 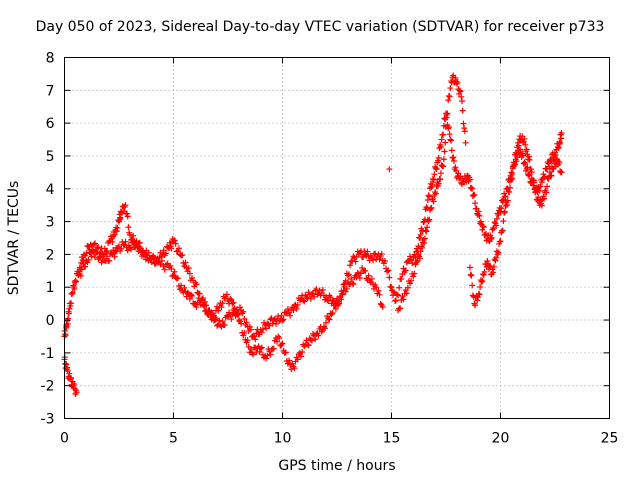 I want to click on x-tick-label: 5, so click(x=173, y=439).